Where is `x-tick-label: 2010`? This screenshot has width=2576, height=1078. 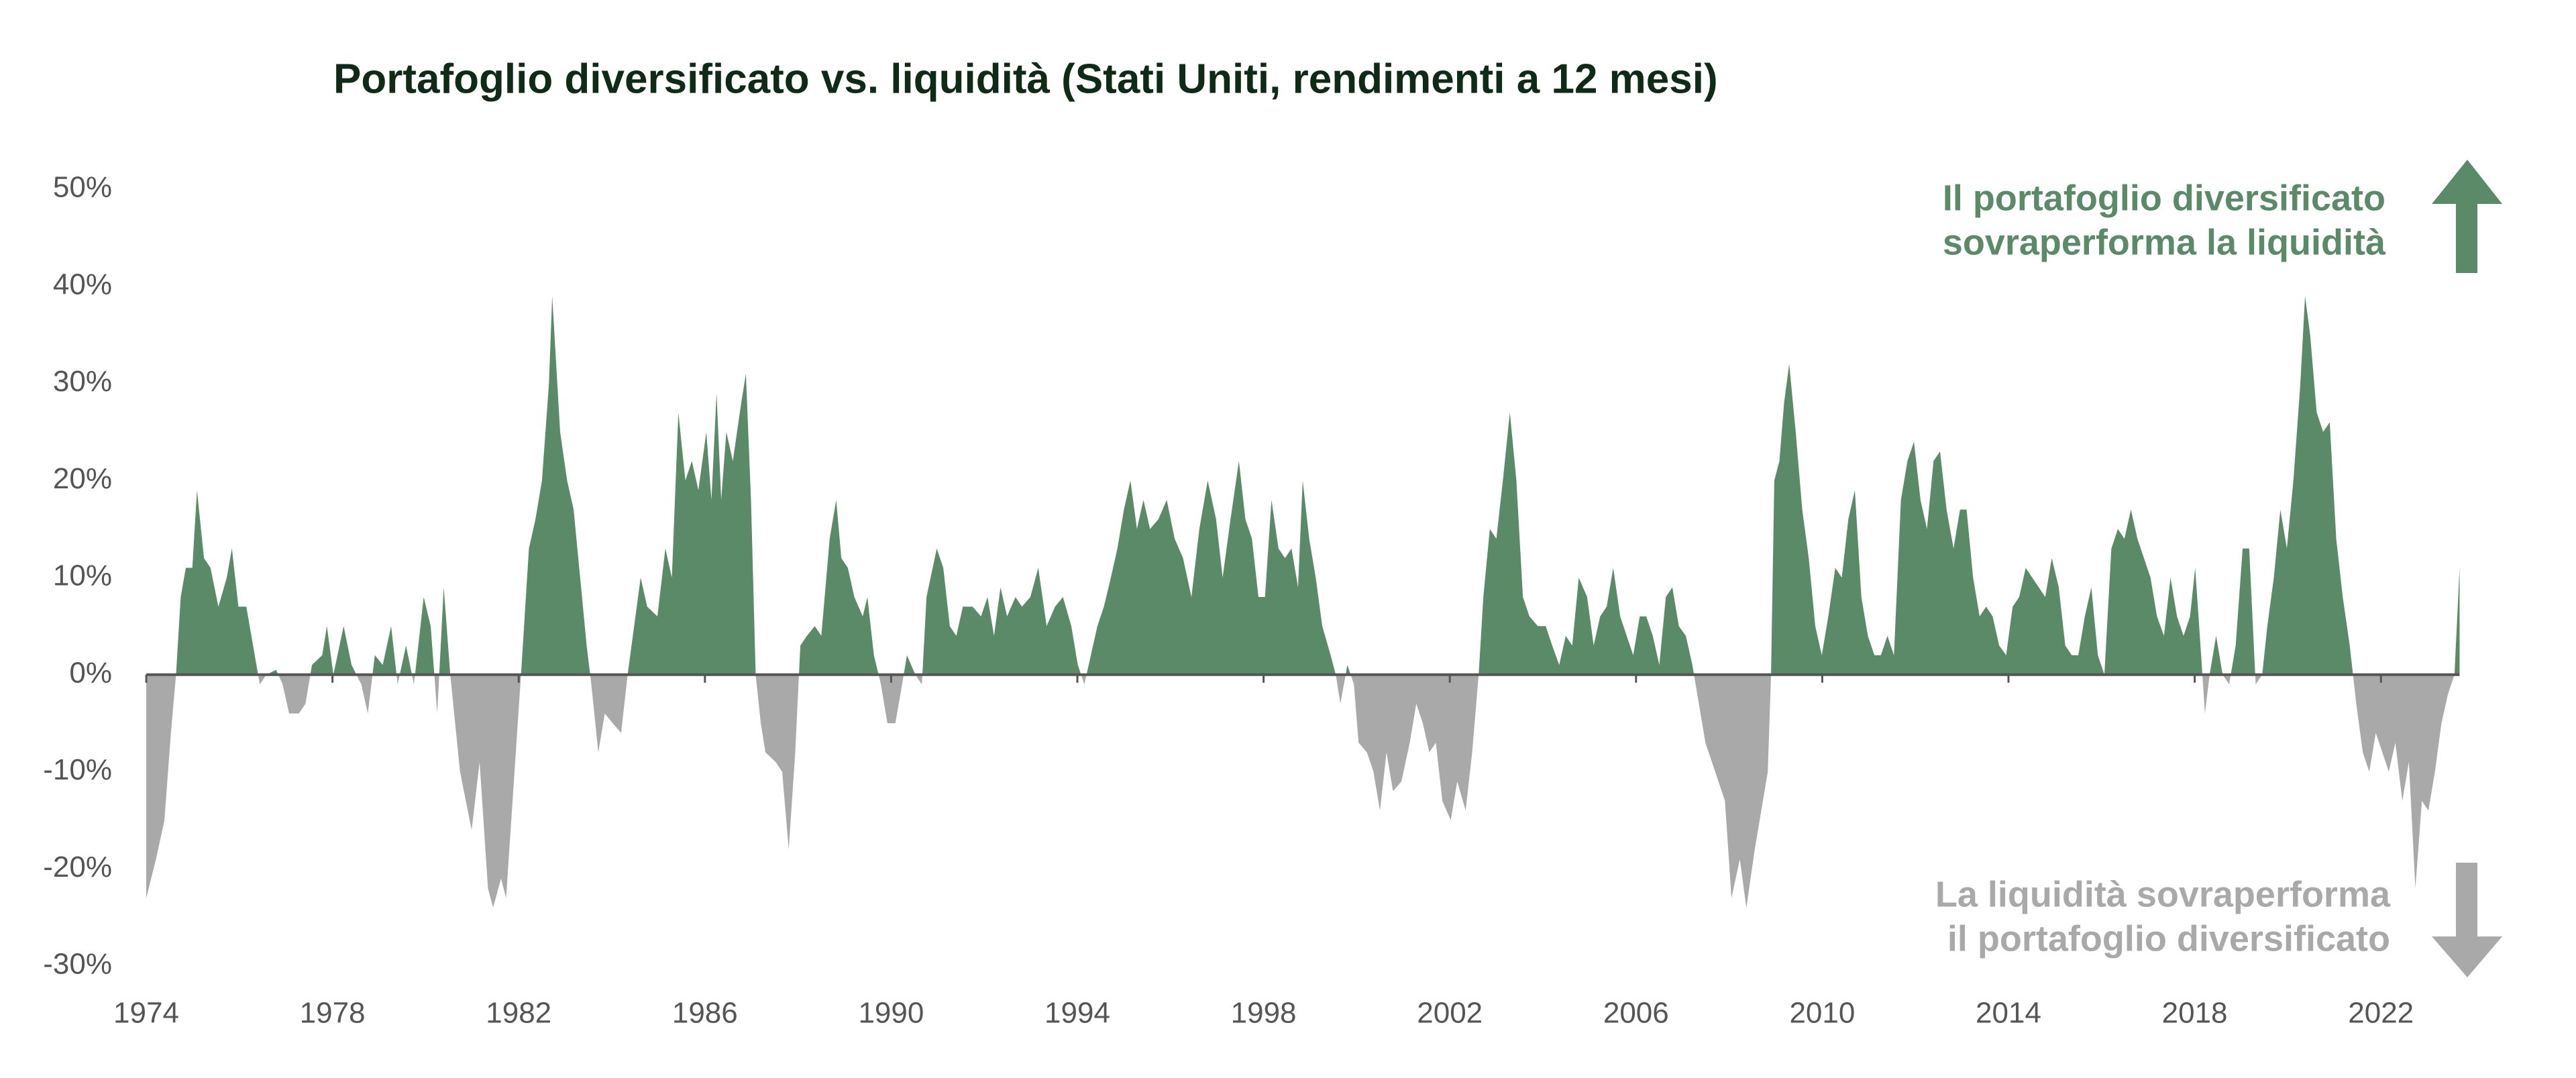 x-tick-label: 2010 is located at coordinates (1822, 1013).